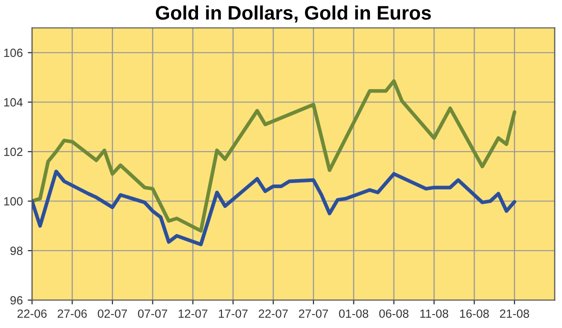  Describe the element at coordinates (13, 53) in the screenshot. I see `y-tick-label: 106` at that location.